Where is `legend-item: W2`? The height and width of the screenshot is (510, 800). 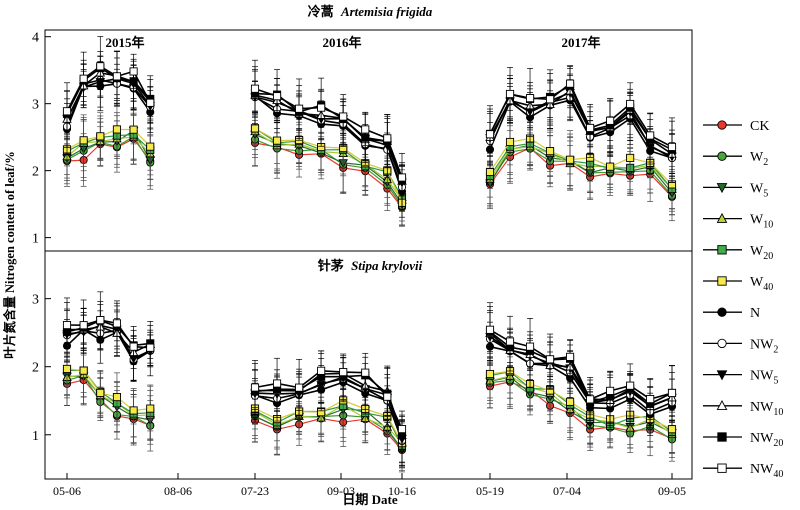
legend-item: W2 is located at coordinates (735, 159).